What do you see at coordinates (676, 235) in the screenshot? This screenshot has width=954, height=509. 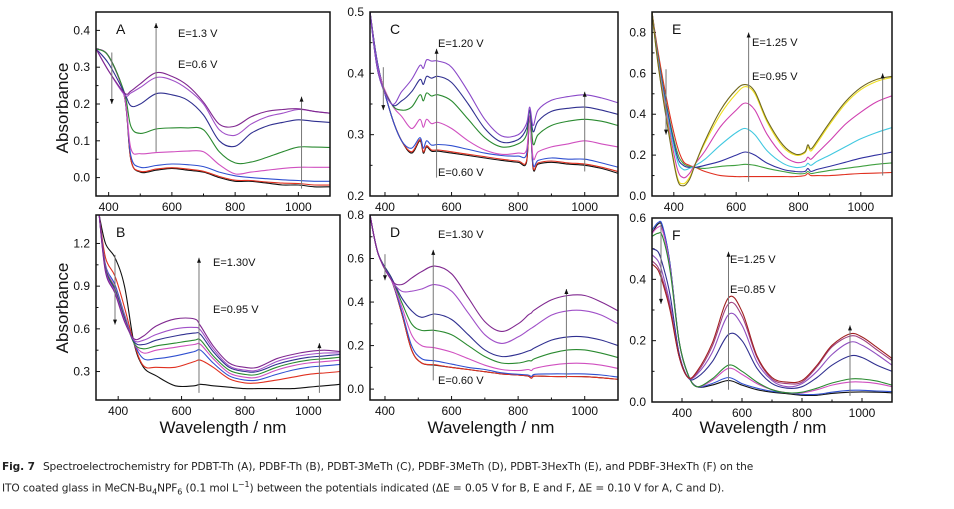 I see `panel-letter: F` at bounding box center [676, 235].